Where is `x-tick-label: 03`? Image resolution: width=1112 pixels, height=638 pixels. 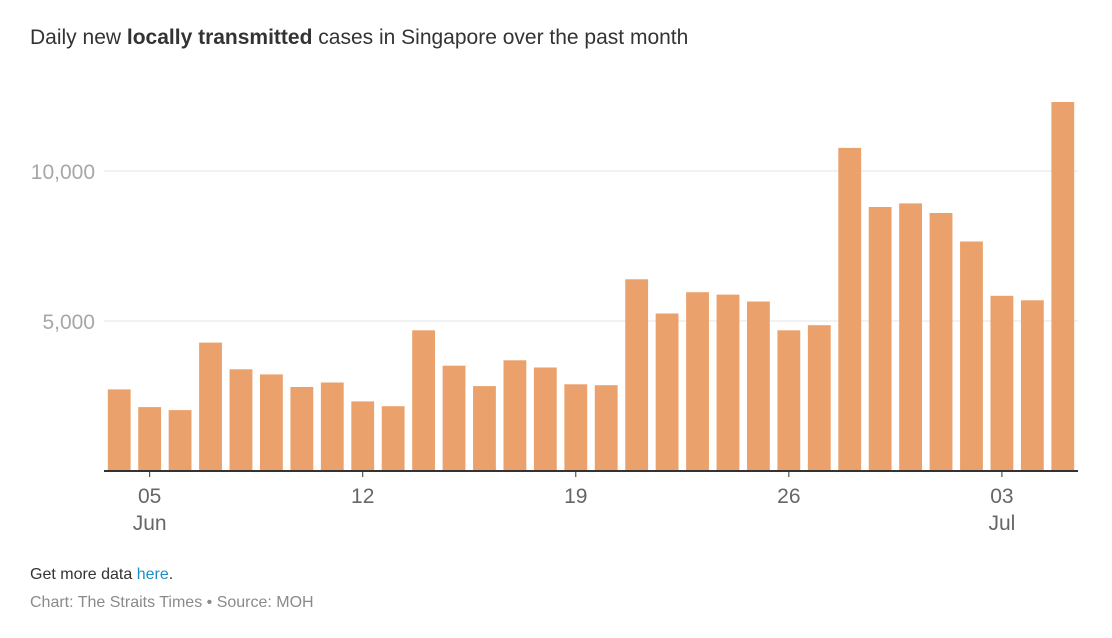
x-tick-label: 03 is located at coordinates (1001, 496).